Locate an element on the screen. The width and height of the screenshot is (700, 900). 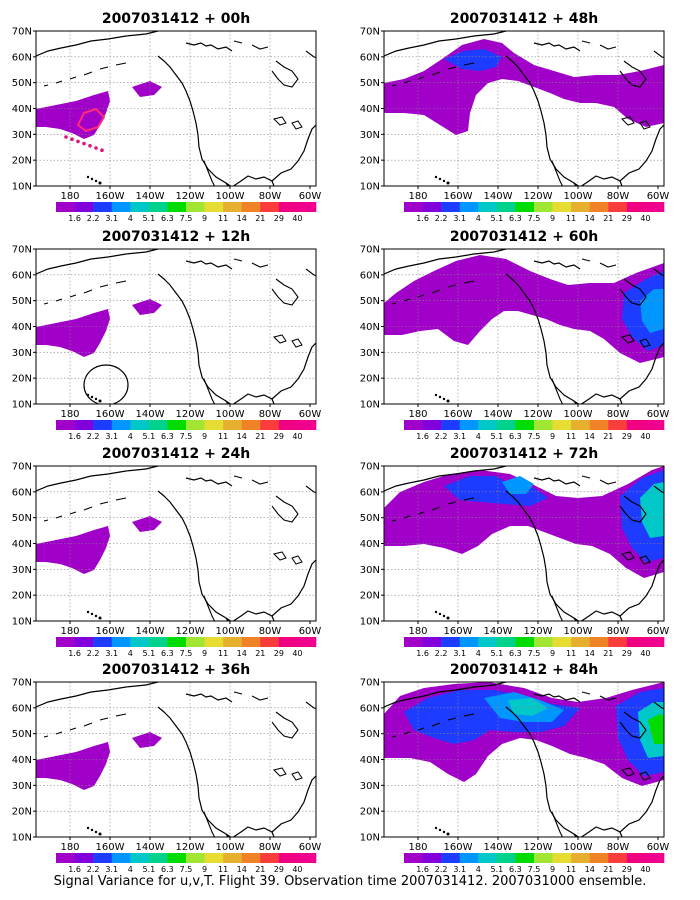
lon-tick-label: 100W is located at coordinates (230, 414).